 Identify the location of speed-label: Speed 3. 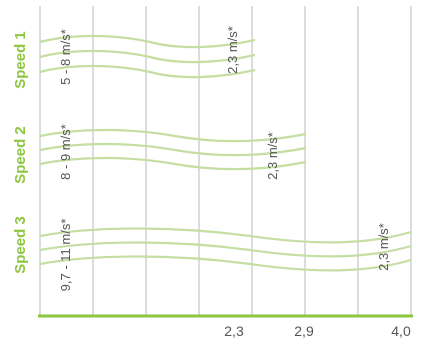
(20, 245).